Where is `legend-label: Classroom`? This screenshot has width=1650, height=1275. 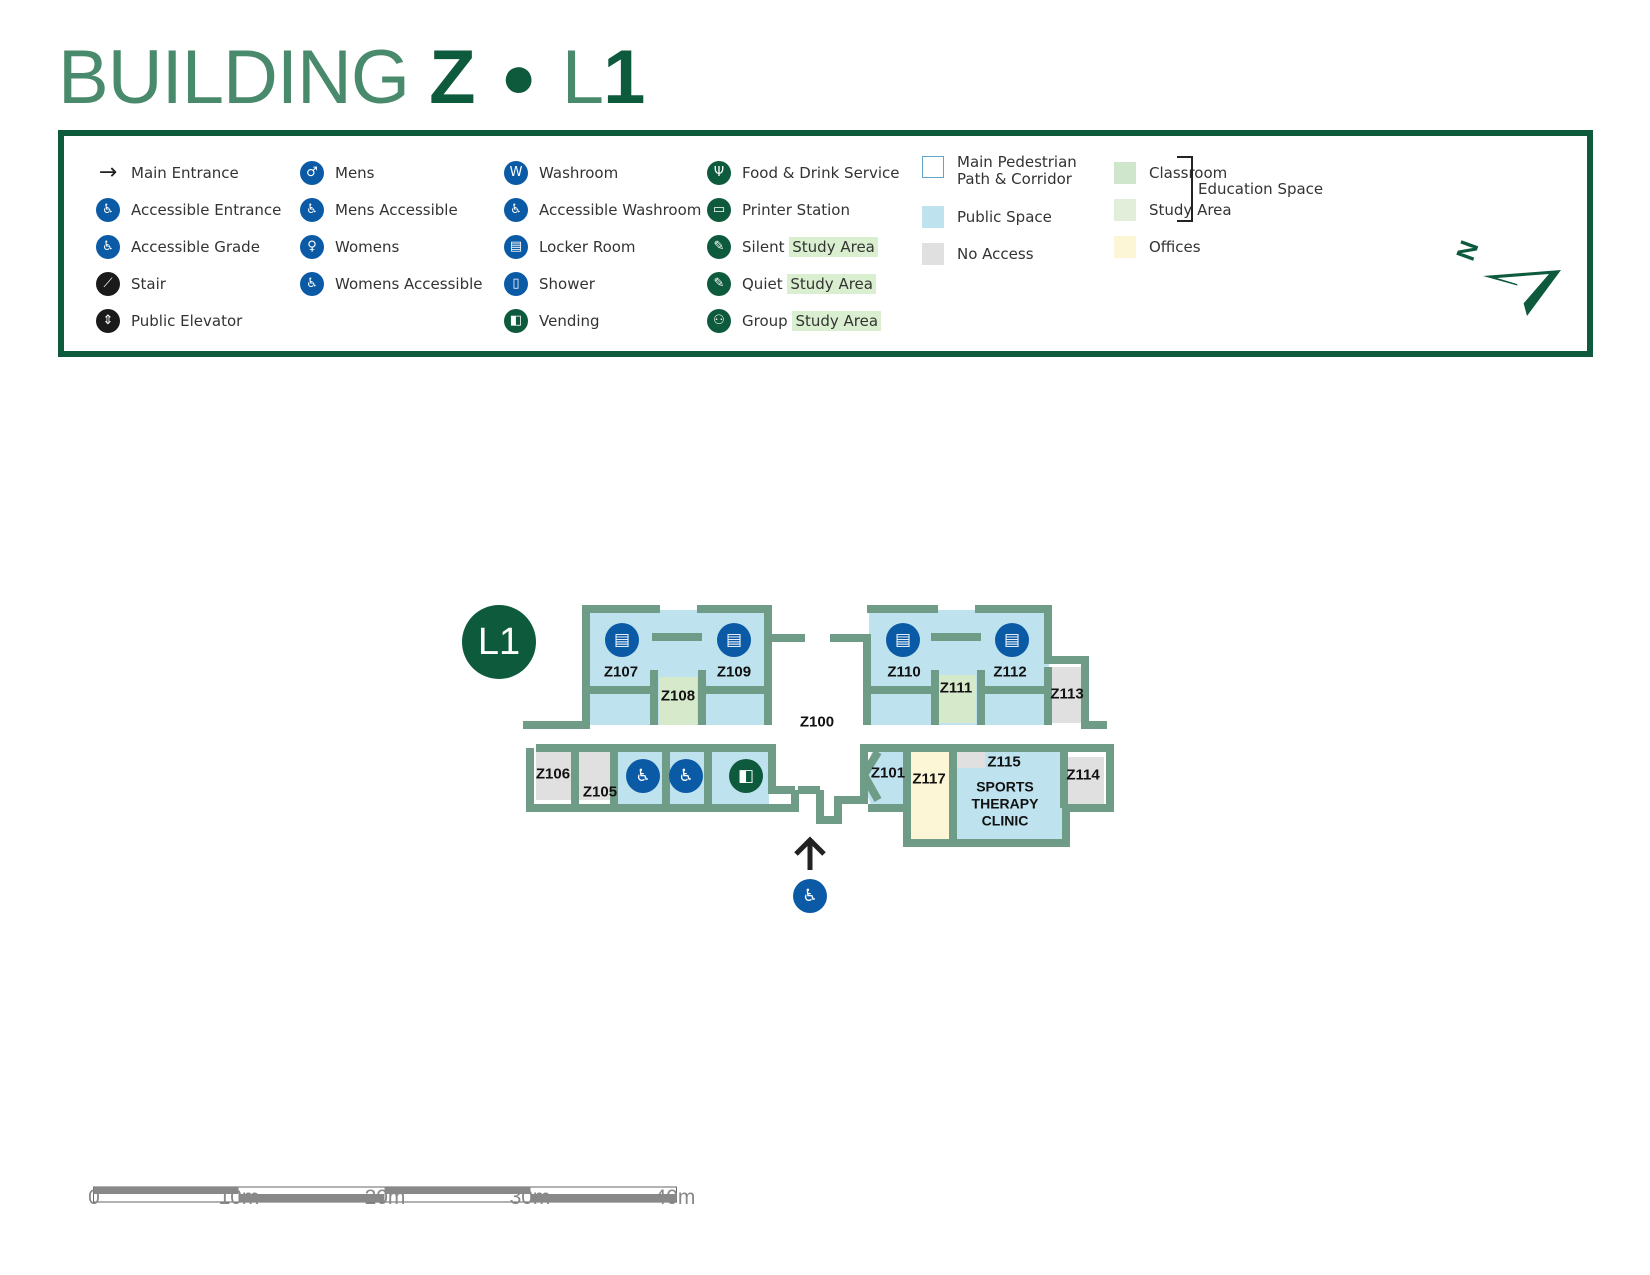 legend-label: Classroom is located at coordinates (1188, 172).